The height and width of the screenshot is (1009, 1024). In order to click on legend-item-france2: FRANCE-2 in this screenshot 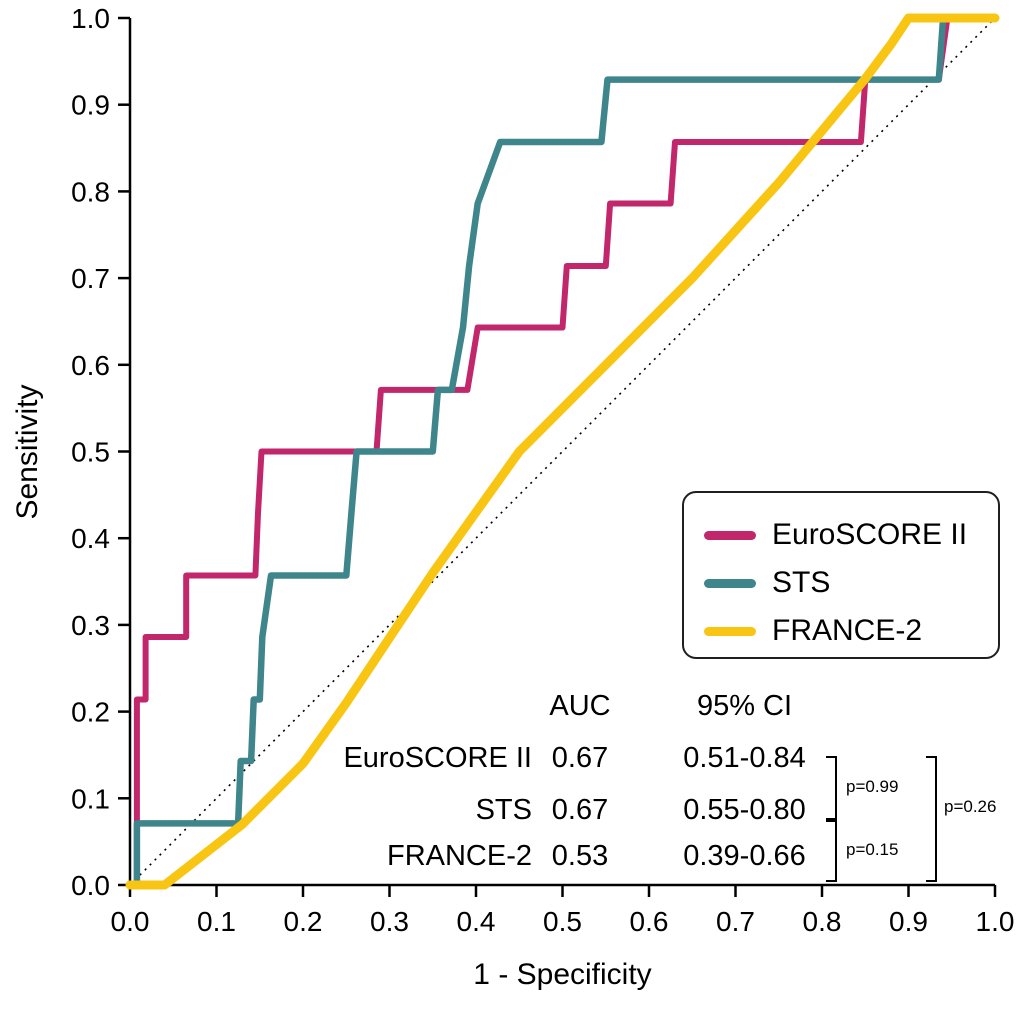, I will do `click(851, 631)`.